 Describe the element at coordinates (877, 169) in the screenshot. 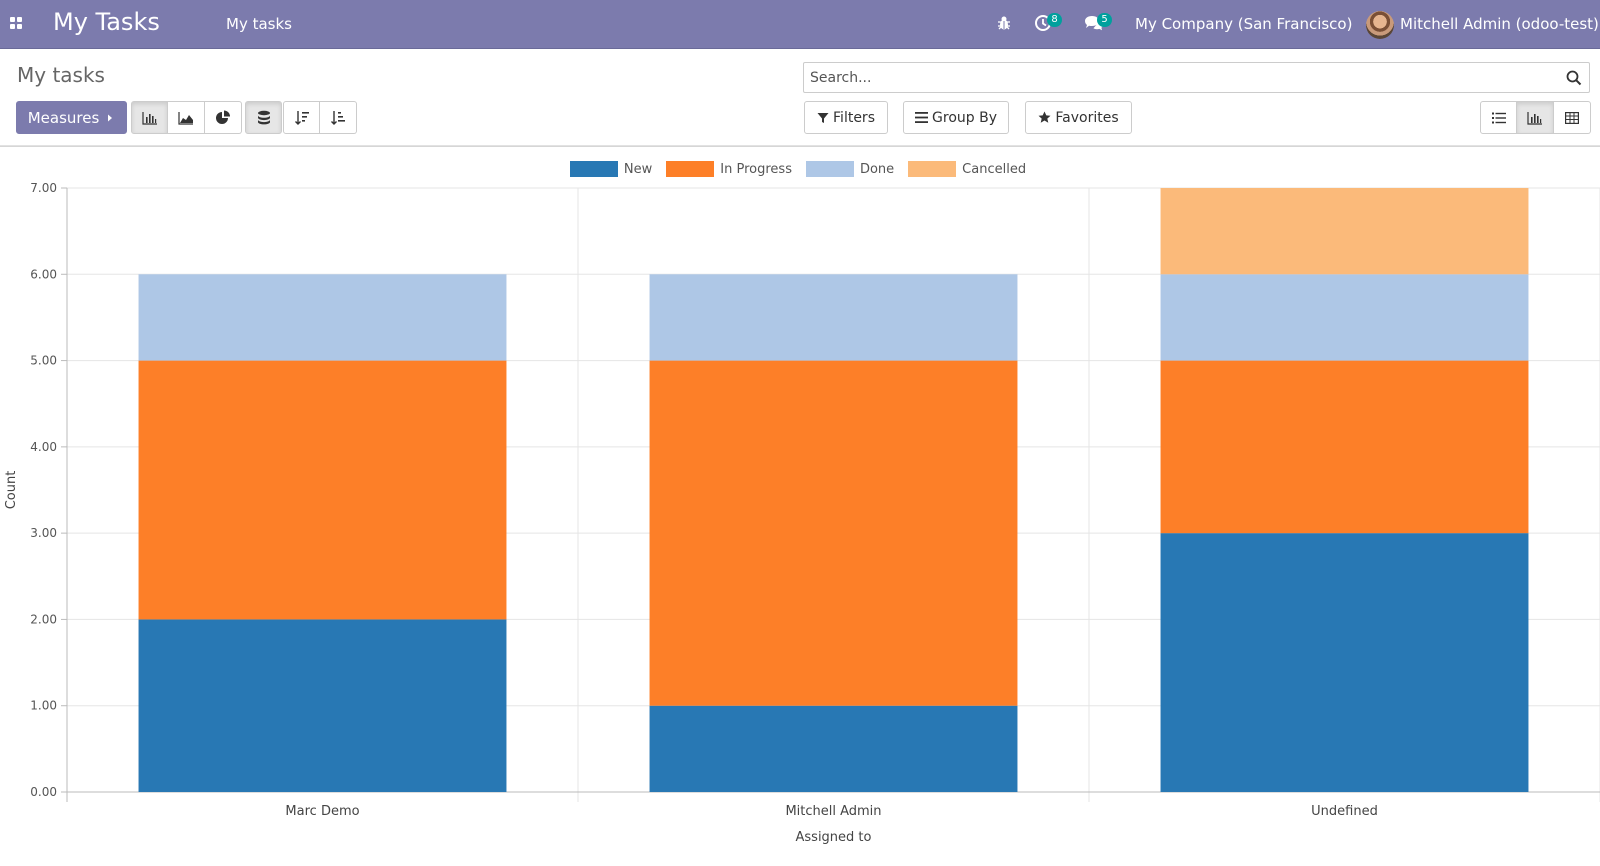

I see `legend-label: Done` at that location.